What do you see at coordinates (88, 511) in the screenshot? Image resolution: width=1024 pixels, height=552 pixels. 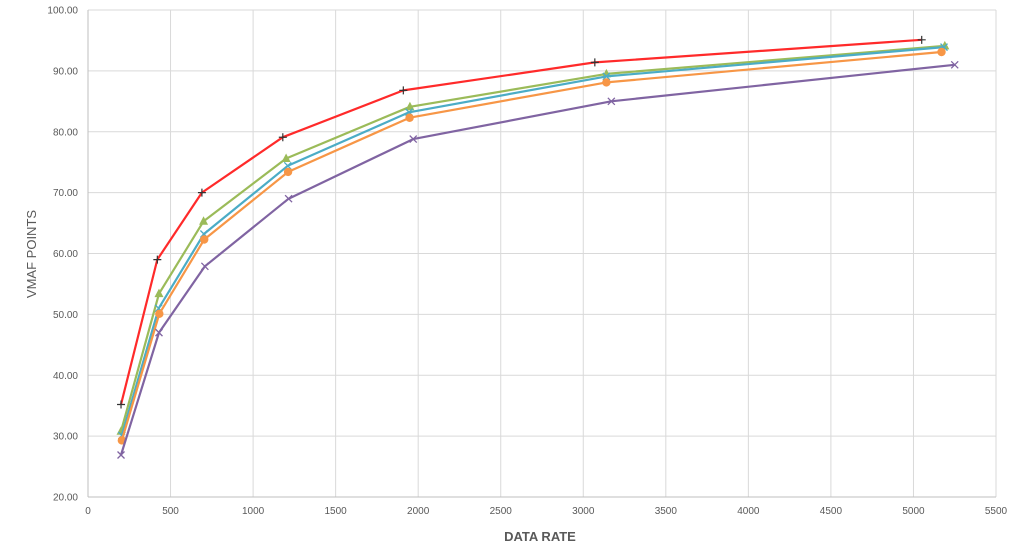 I see `x-tick-label: 0` at bounding box center [88, 511].